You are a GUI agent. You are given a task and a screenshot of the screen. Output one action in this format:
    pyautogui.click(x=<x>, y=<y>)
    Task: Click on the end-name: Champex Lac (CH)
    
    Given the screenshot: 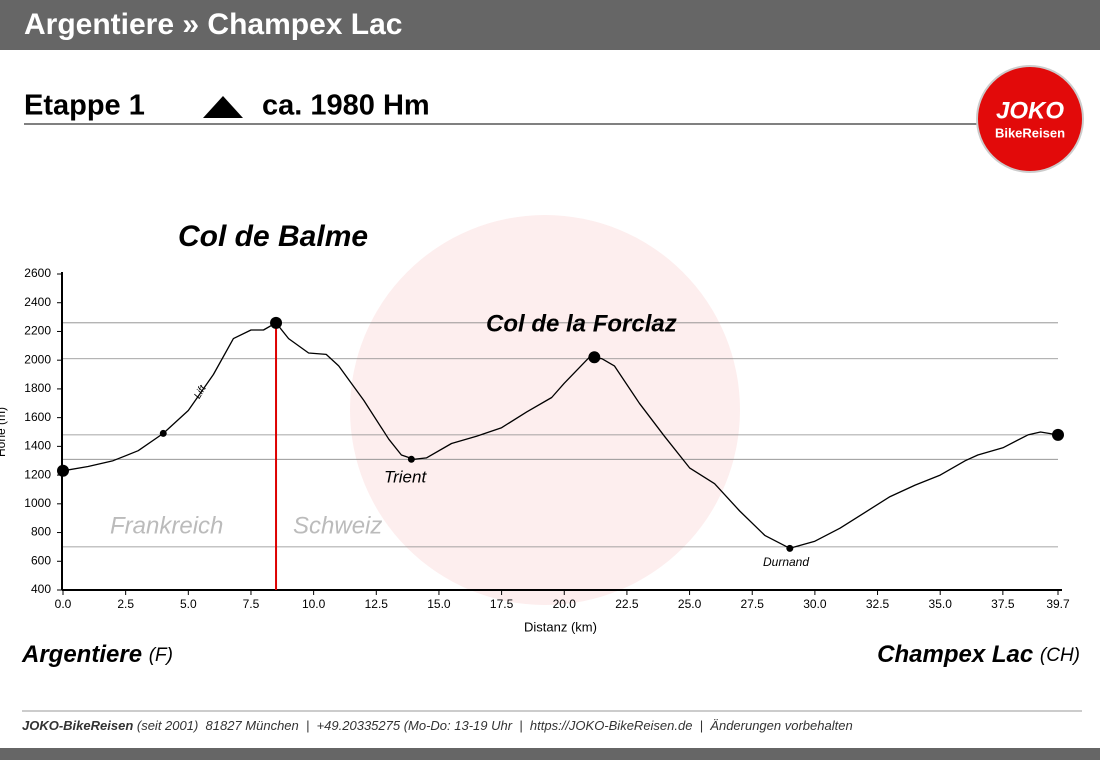 What is the action you would take?
    pyautogui.click(x=978, y=654)
    